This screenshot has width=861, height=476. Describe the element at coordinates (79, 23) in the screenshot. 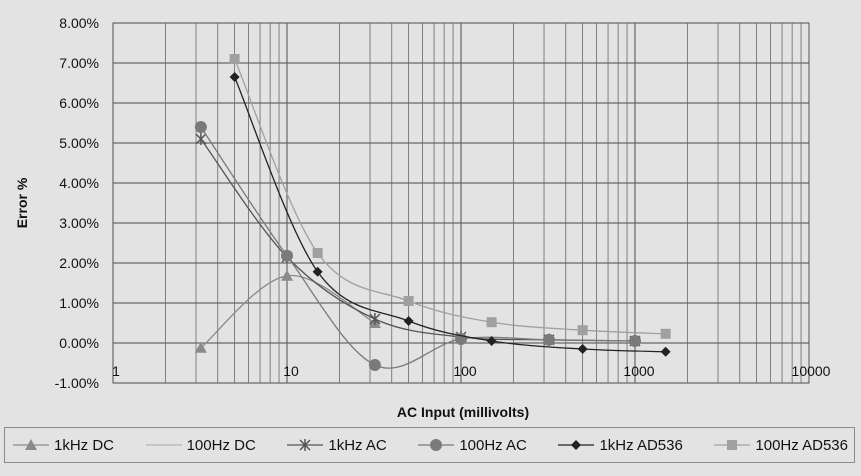

I see `y-tick-label: 8.00%` at that location.